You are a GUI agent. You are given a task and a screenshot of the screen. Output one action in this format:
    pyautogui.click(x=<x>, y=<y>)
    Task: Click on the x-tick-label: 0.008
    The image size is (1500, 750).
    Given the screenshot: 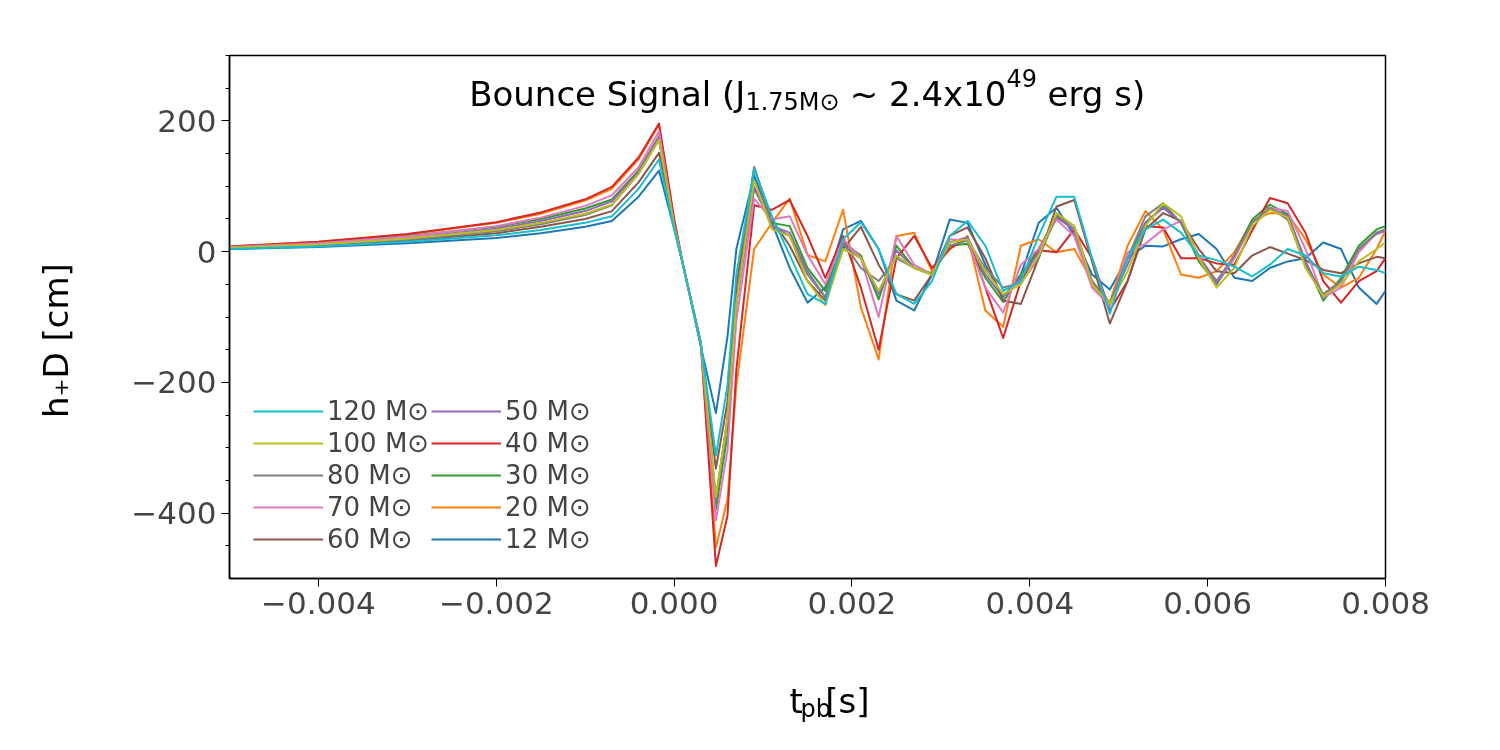 What is the action you would take?
    pyautogui.click(x=1385, y=602)
    